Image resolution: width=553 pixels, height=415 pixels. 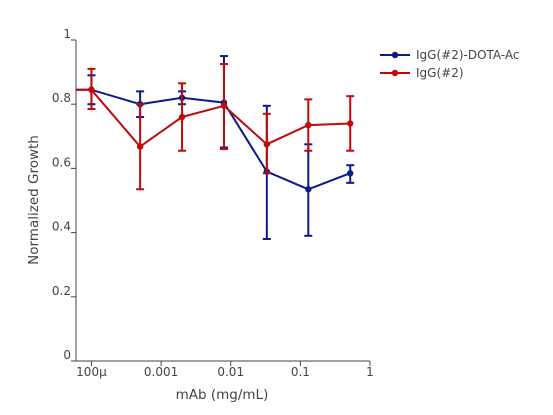 What do you see at coordinates (222, 395) in the screenshot?
I see `x-axis-title: mAb (mg/mL)` at bounding box center [222, 395].